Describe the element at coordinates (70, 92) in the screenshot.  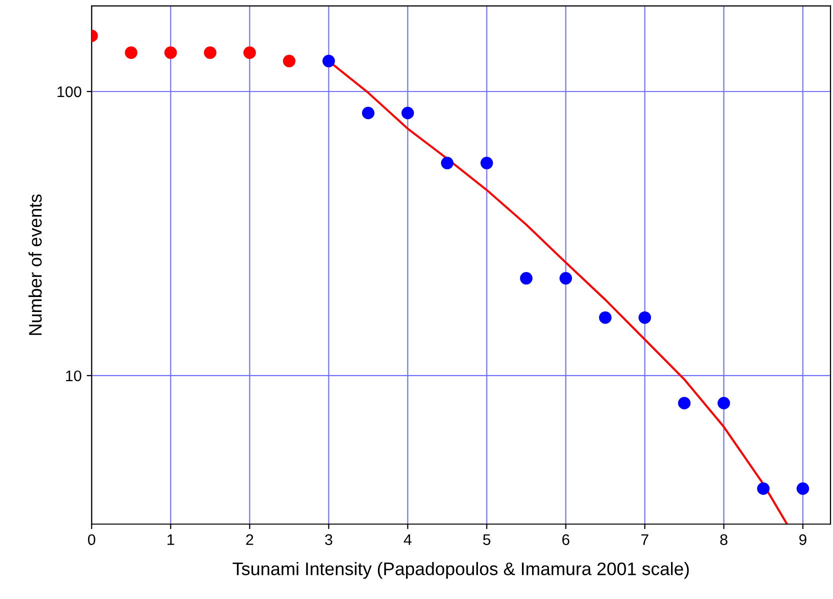
I see `y-tick-label: 100` at that location.